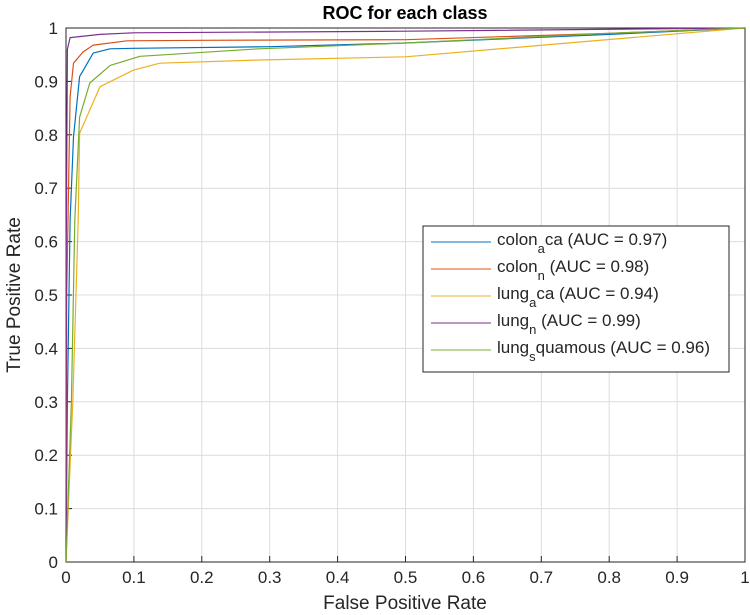  What do you see at coordinates (53, 562) in the screenshot?
I see `y-tick-label: 0` at bounding box center [53, 562].